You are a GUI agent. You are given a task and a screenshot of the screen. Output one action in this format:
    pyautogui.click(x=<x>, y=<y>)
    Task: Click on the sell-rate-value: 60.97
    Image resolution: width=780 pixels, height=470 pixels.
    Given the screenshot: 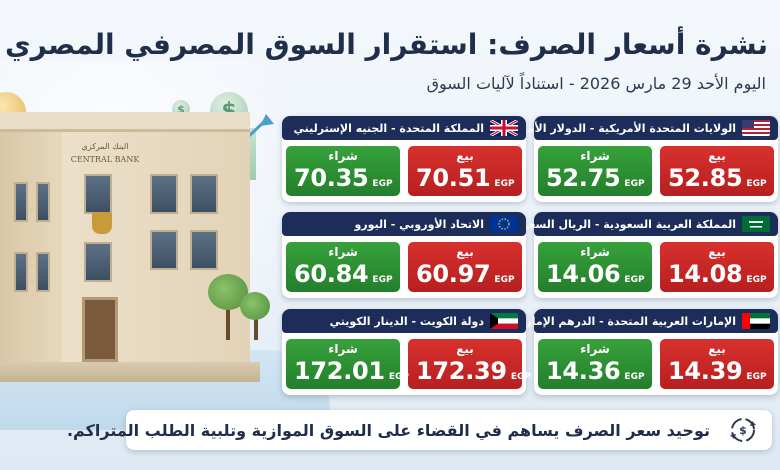 What is the action you would take?
    pyautogui.click(x=453, y=274)
    